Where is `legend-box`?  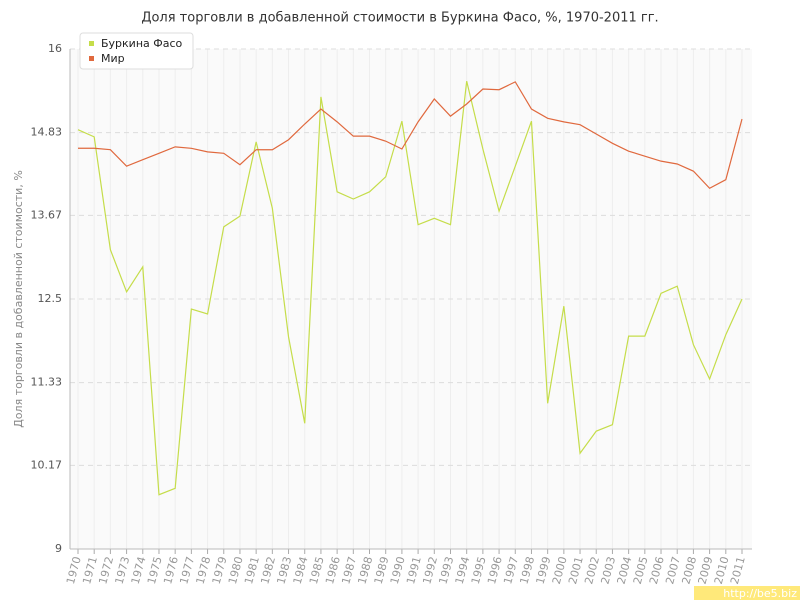
legend-box is located at coordinates (136, 51).